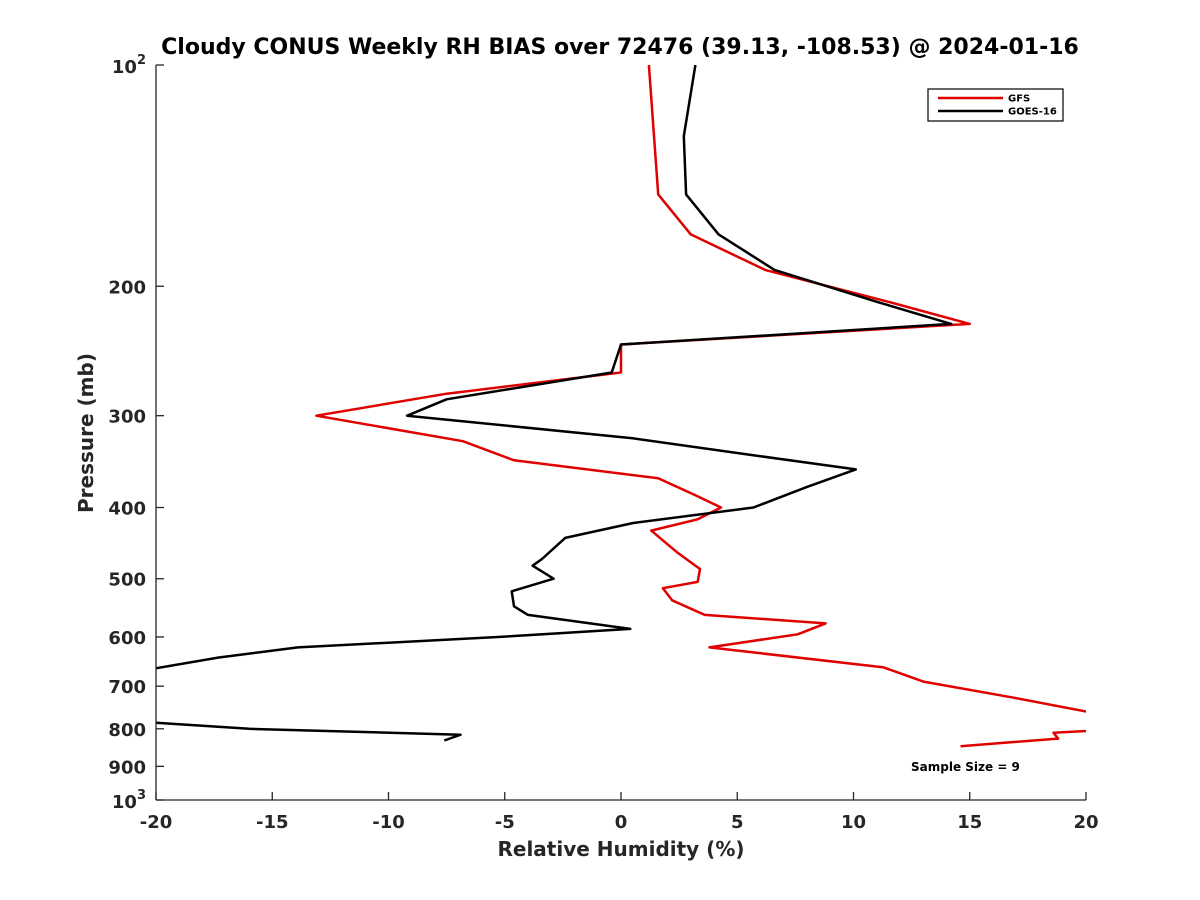 Image resolution: width=1200 pixels, height=900 pixels. What do you see at coordinates (853, 822) in the screenshot?
I see `x-tick-label: 10` at bounding box center [853, 822].